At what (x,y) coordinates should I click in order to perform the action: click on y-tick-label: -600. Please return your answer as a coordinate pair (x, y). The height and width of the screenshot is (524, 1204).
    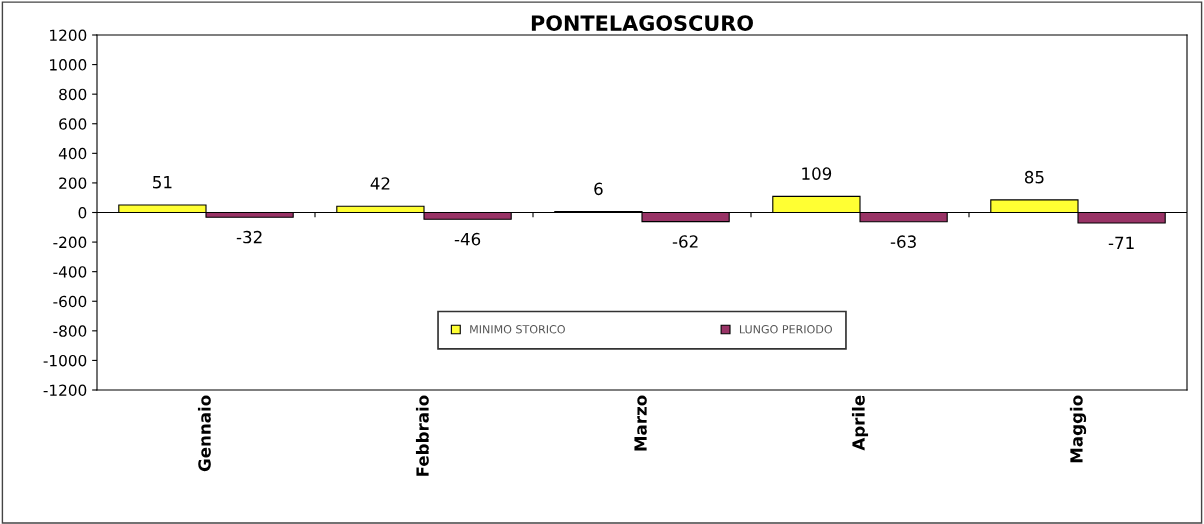
    Looking at the image, I should click on (70, 301).